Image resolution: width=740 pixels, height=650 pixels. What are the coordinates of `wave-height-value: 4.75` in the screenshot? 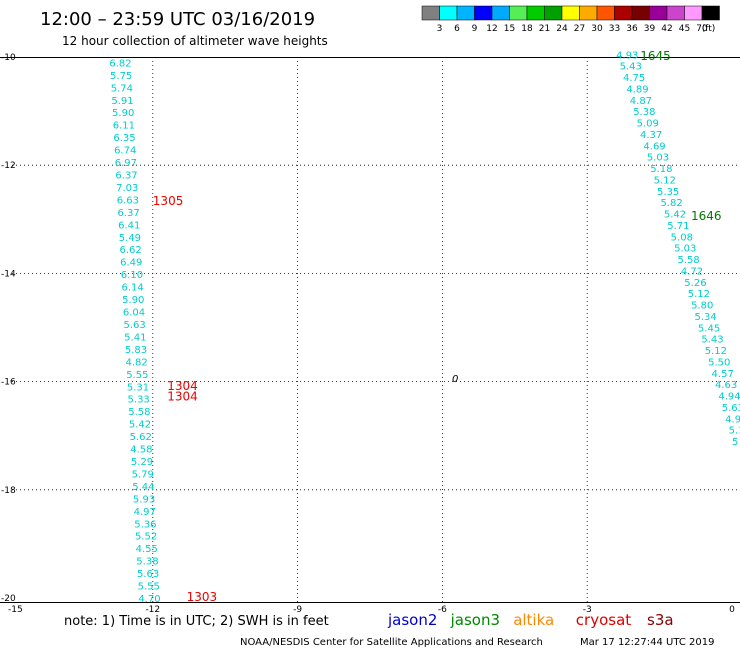 It's located at (634, 78).